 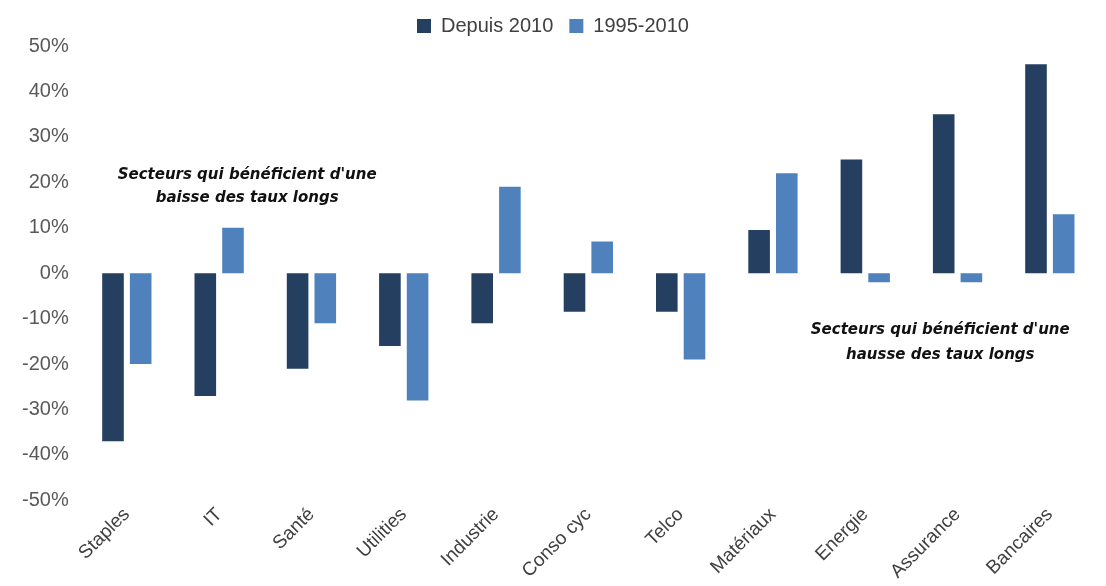 What do you see at coordinates (54, 271) in the screenshot?
I see `y-tick-label: 0%` at bounding box center [54, 271].